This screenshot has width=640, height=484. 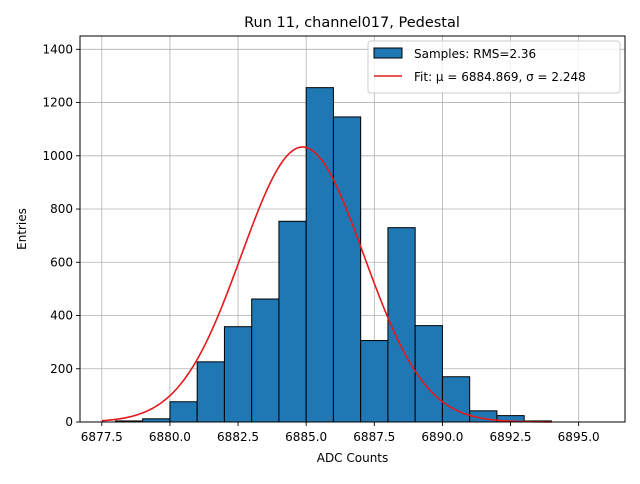 I want to click on y-axis-label: Entries, so click(x=22, y=229).